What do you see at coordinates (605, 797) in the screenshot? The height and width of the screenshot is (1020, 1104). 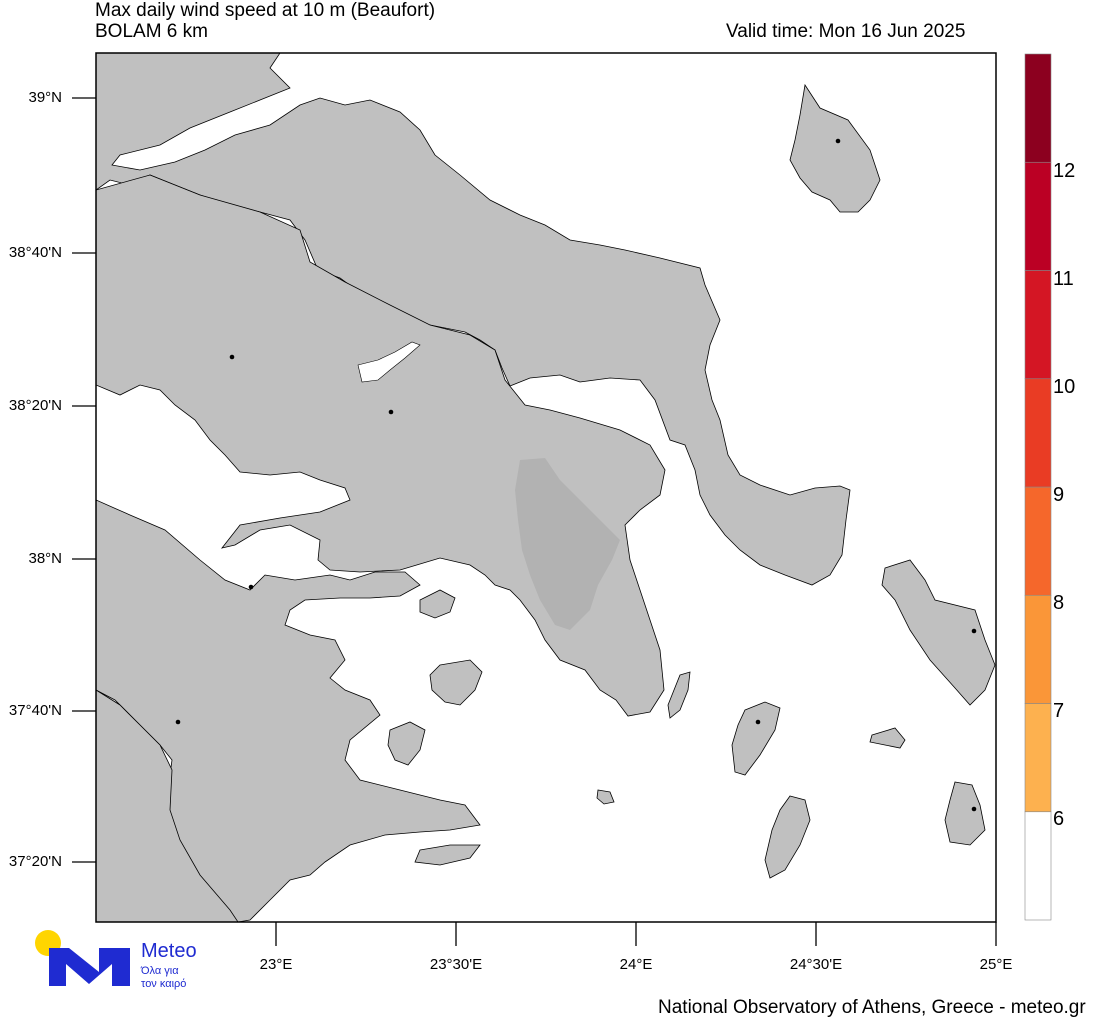 I see `island-kythnos-small` at bounding box center [605, 797].